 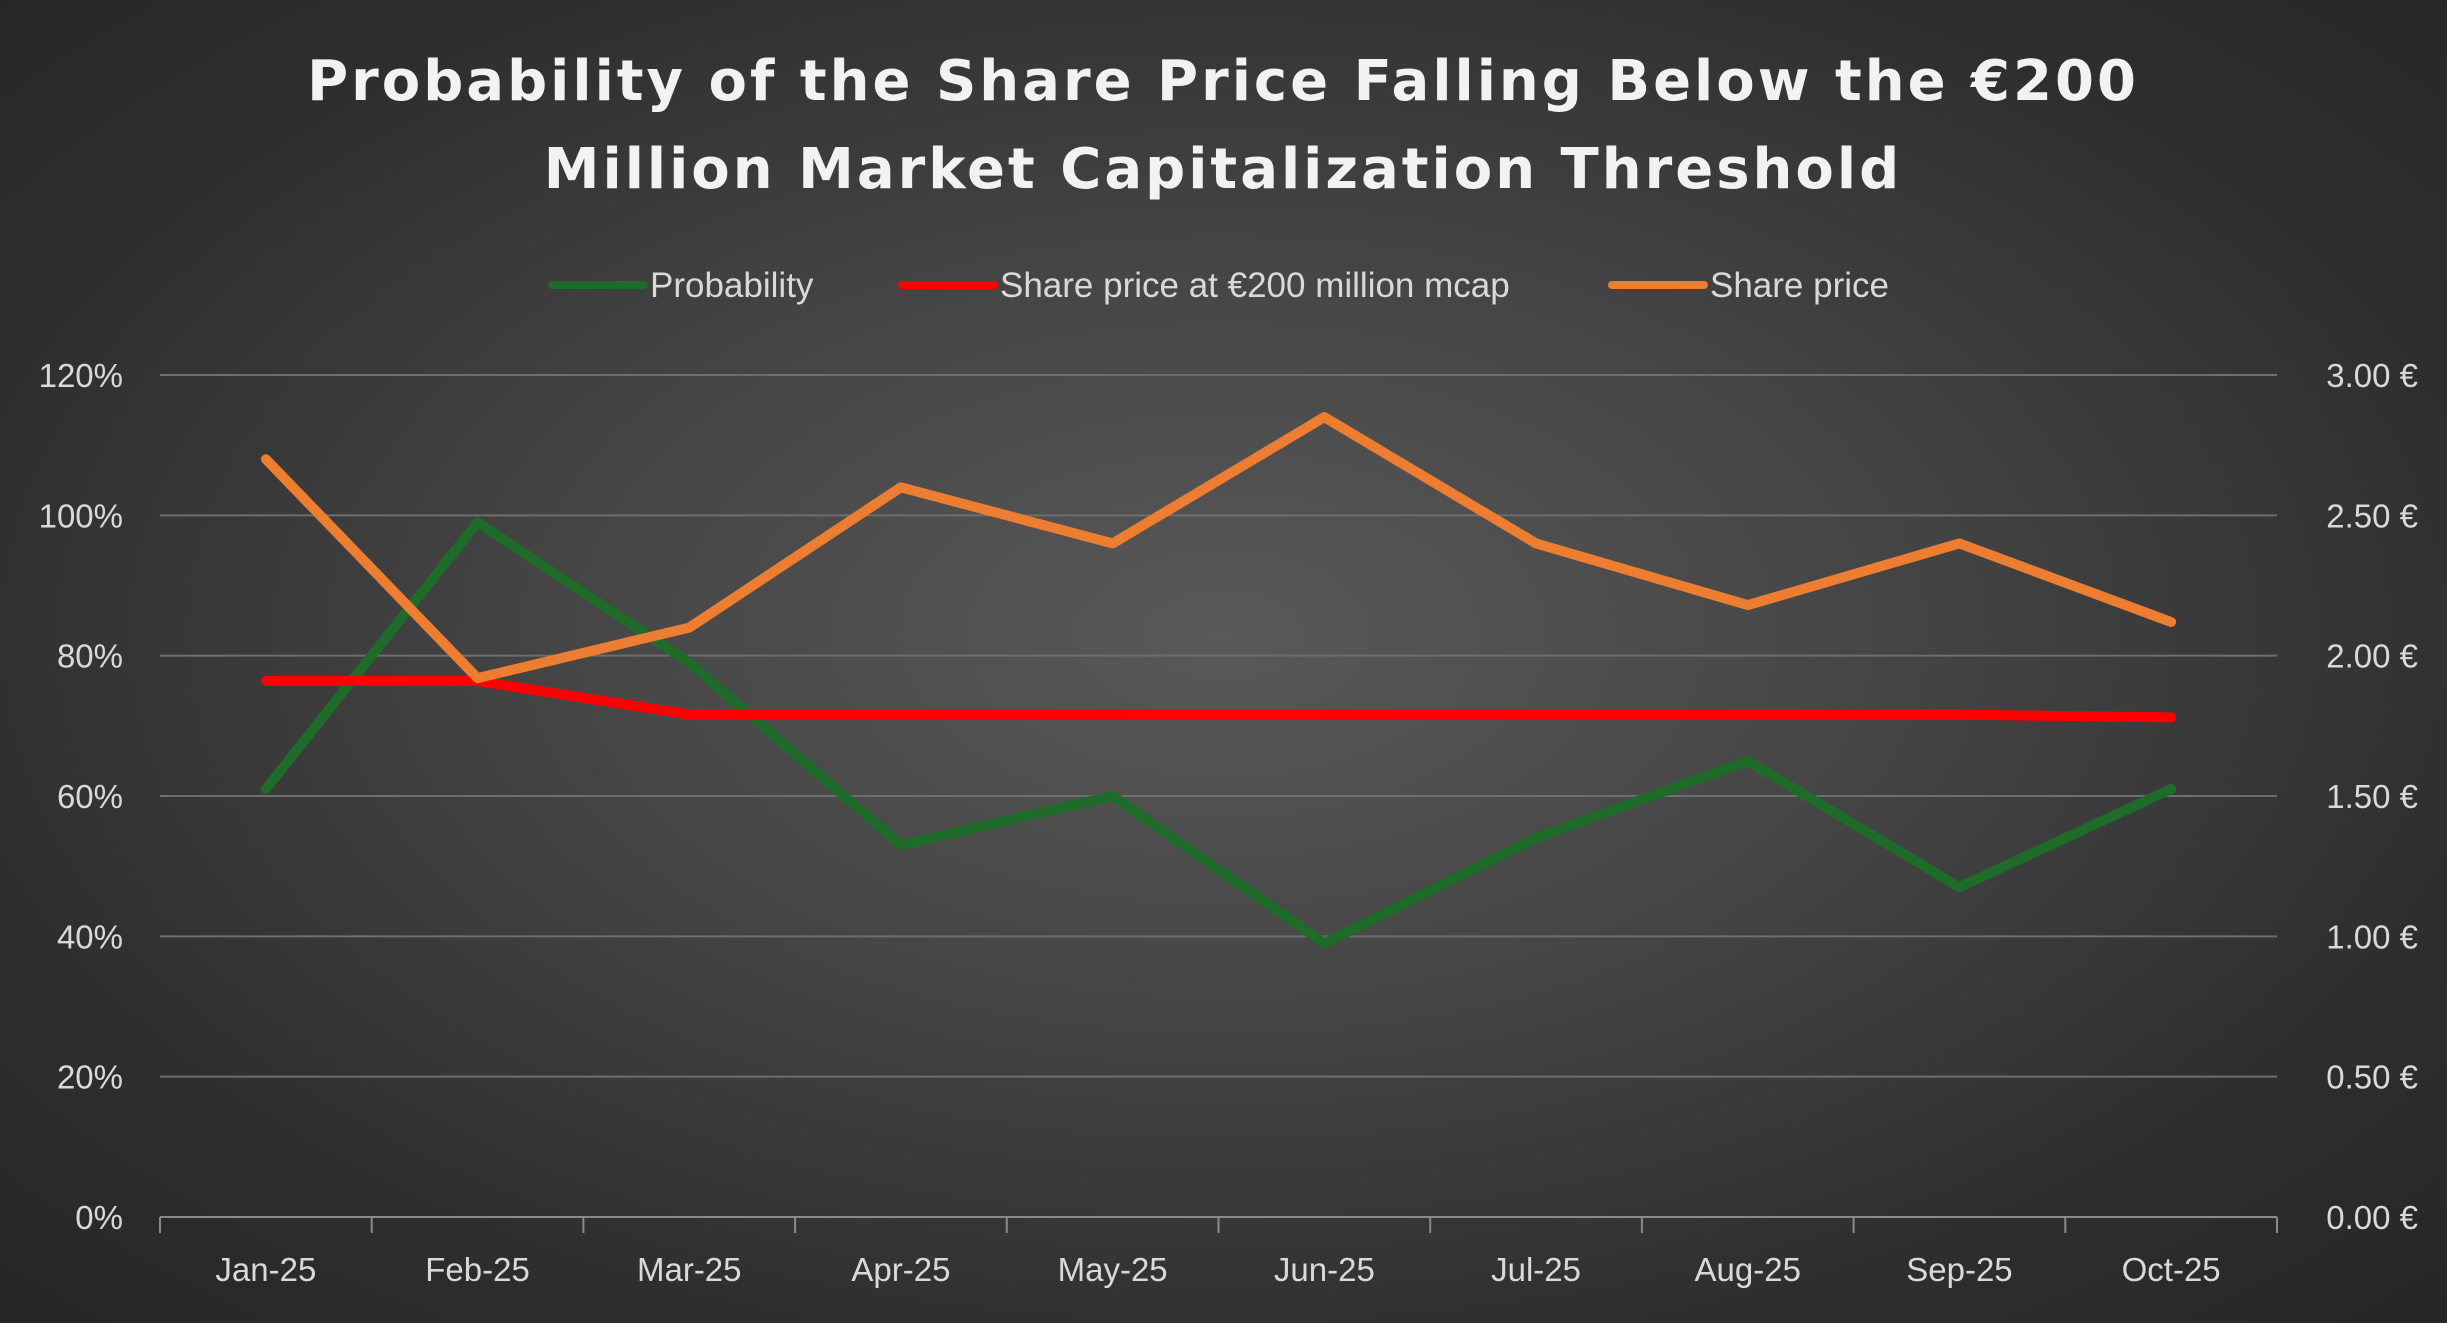 What do you see at coordinates (1218, 699) in the screenshot?
I see `series-line-threshold-price` at bounding box center [1218, 699].